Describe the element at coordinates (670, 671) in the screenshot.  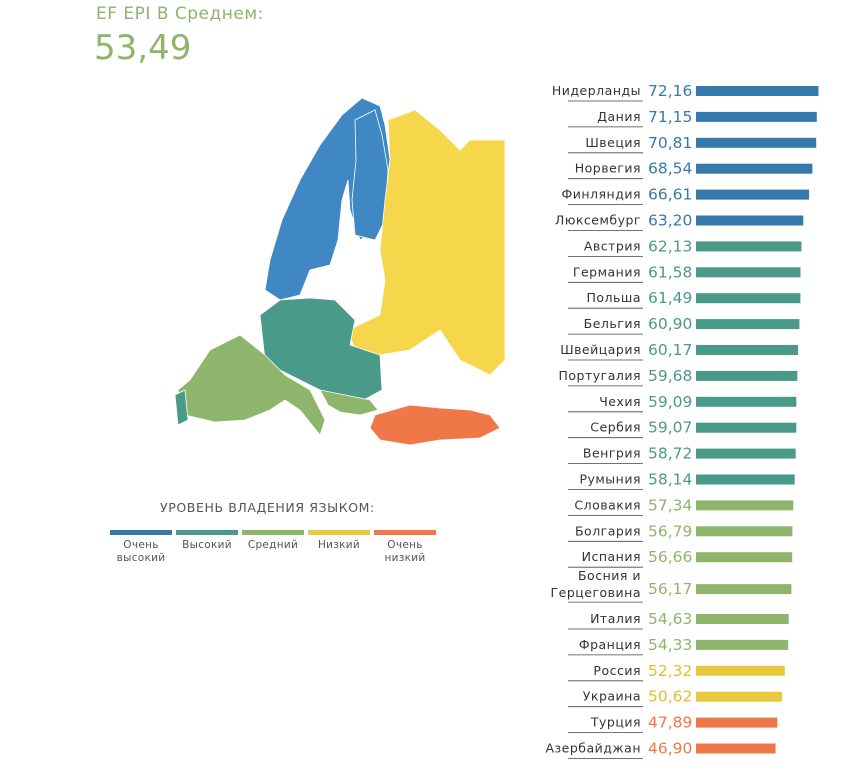
I see `value-label: 52,32` at that location.